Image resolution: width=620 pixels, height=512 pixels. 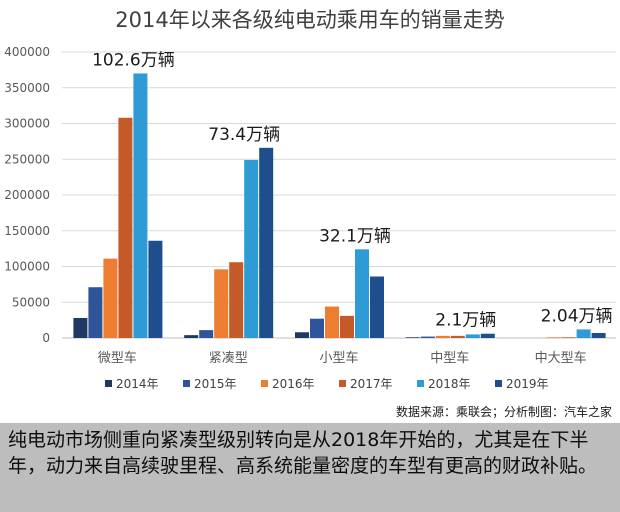 What do you see at coordinates (503, 412) in the screenshot?
I see `source-note: 数据来源：乘联会；分析制图：汽车之家` at bounding box center [503, 412].